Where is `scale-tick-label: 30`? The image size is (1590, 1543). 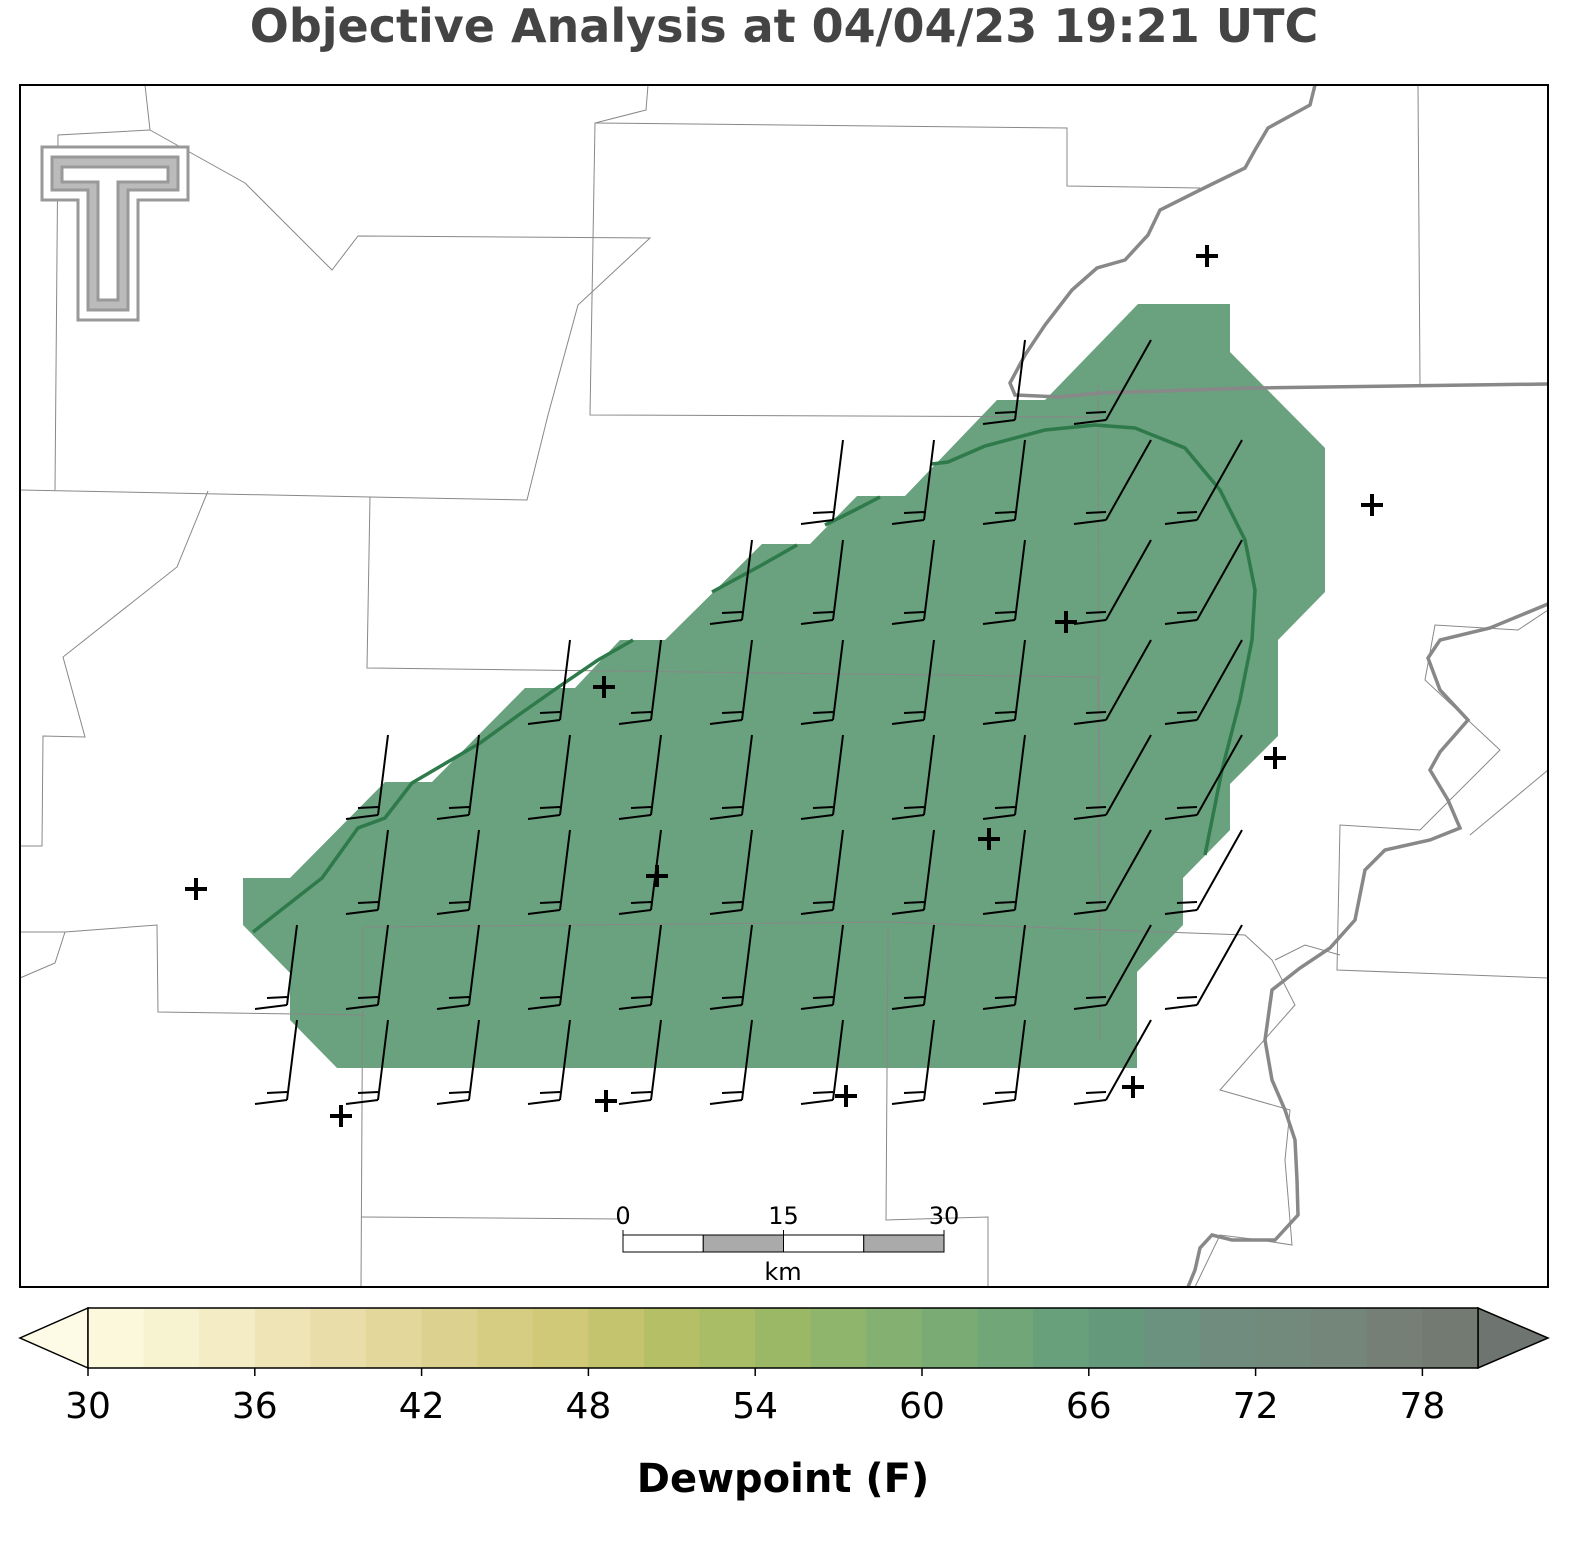
scale-tick-label: 30 is located at coordinates (944, 1216).